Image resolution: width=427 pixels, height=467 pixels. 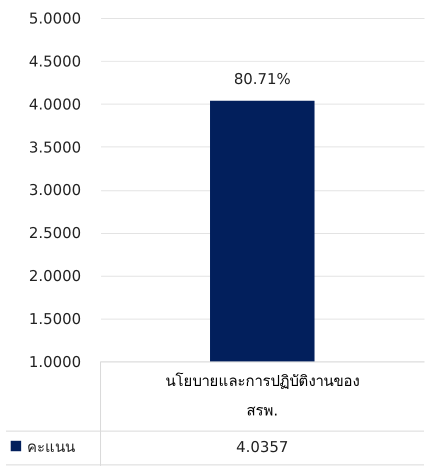 What do you see at coordinates (55, 361) in the screenshot?
I see `y-tick-label: 1.0000` at bounding box center [55, 361].